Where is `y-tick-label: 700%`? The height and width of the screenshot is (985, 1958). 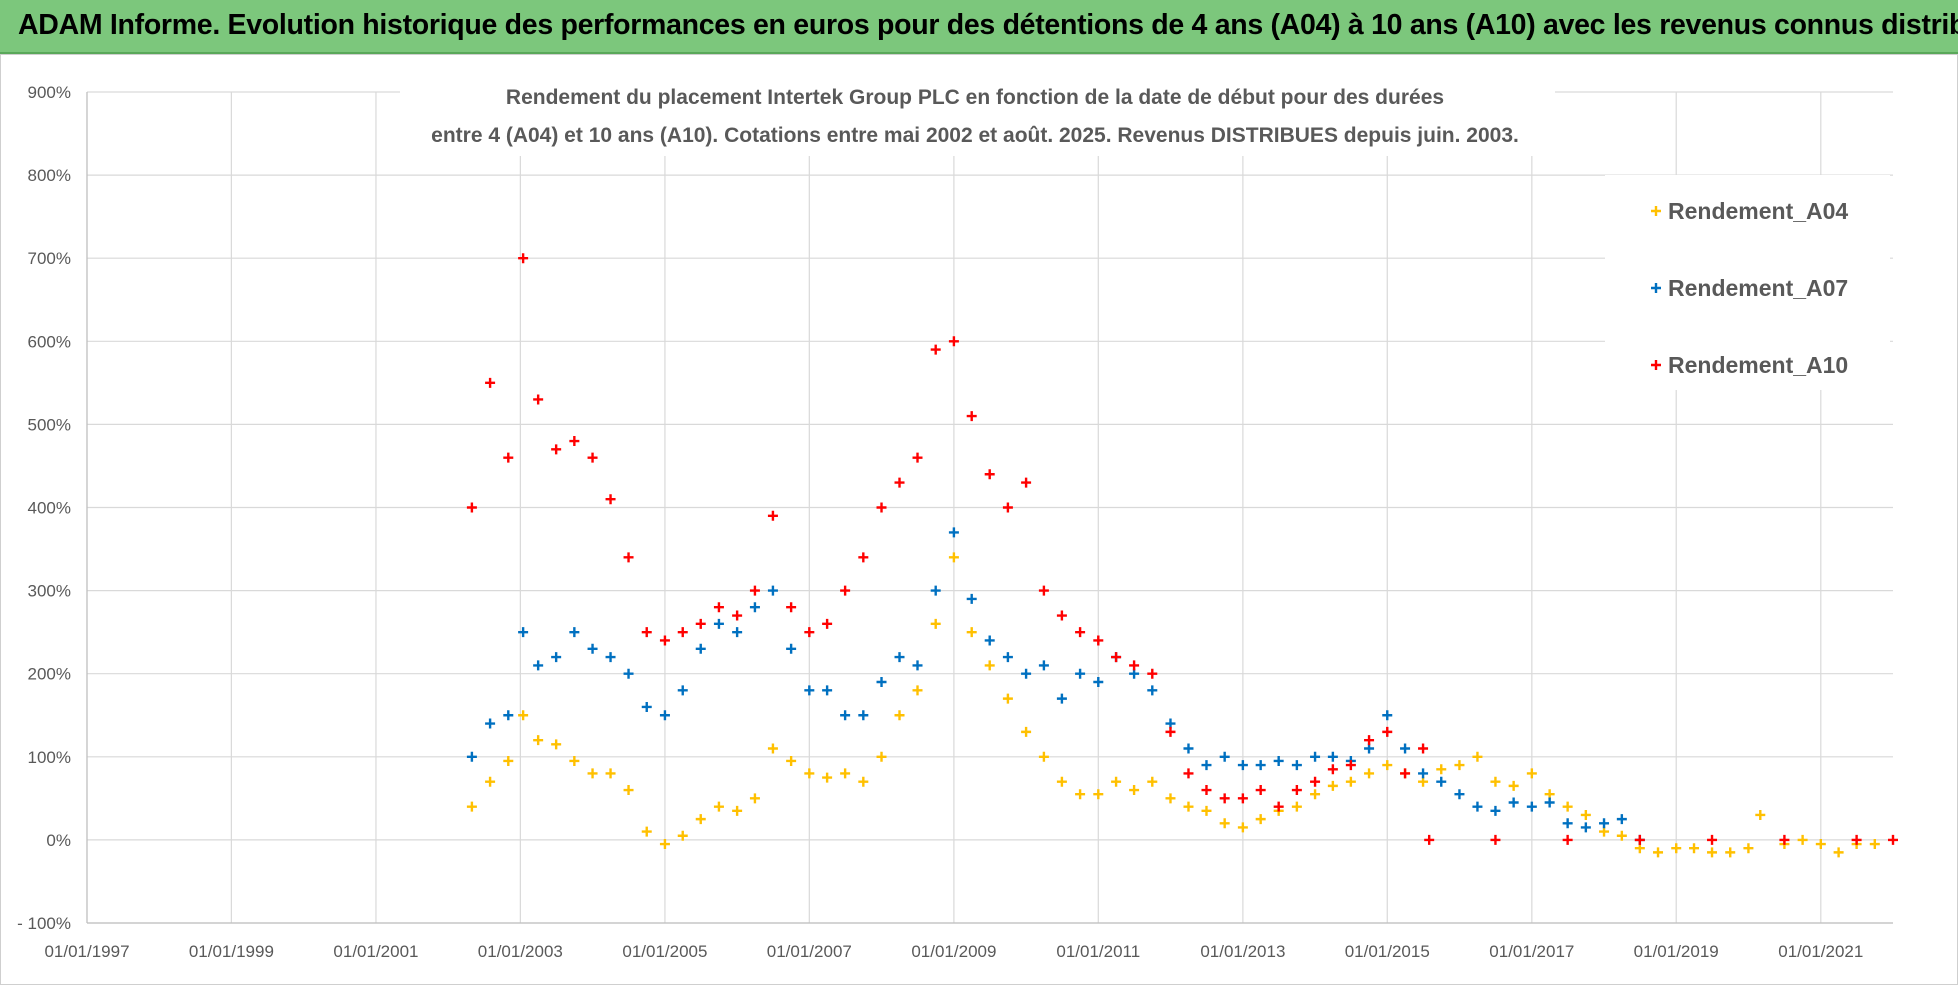 y-tick-label: 700% is located at coordinates (49, 258).